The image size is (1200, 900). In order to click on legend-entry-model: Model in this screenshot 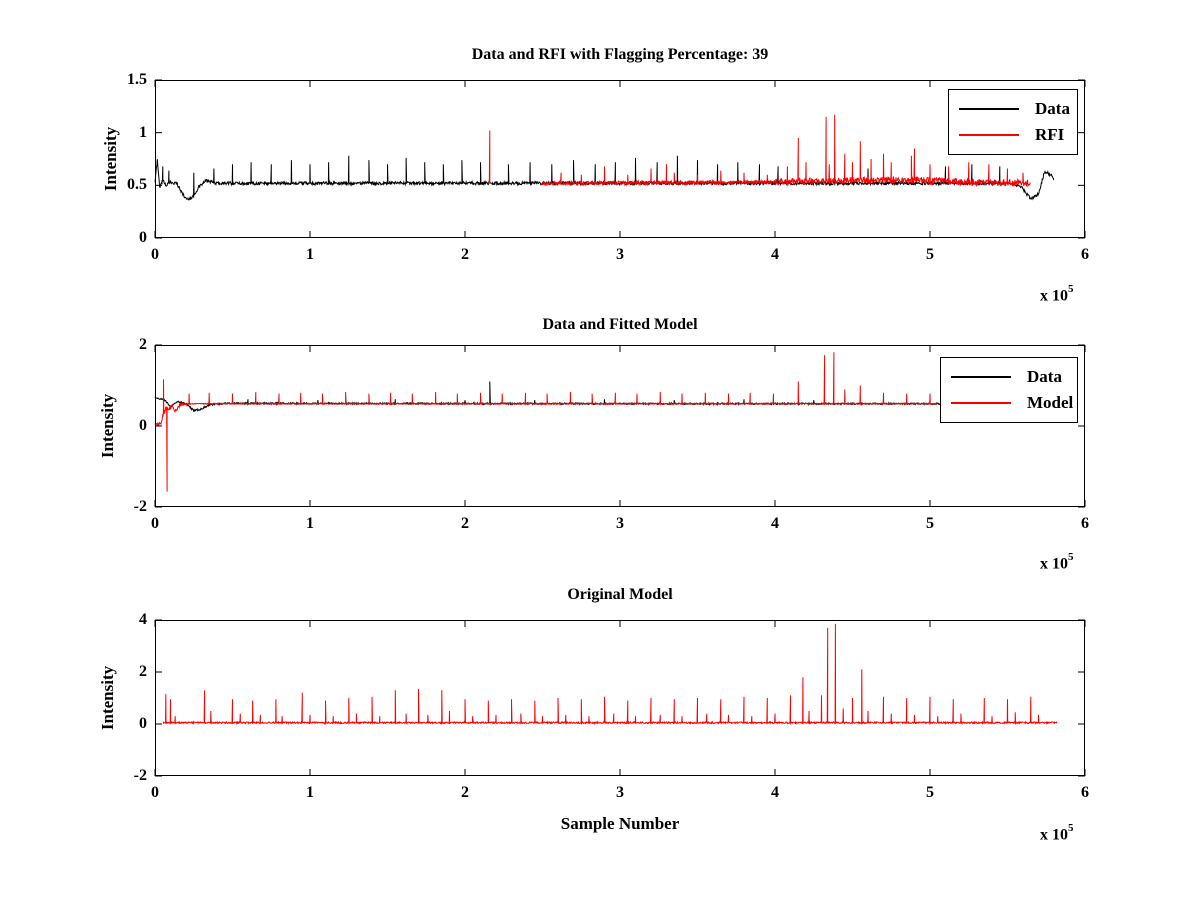, I will do `click(1012, 403)`.